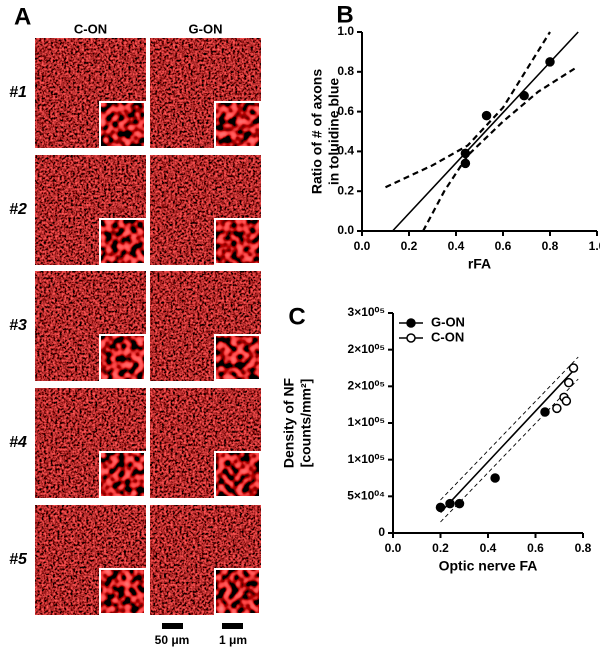  What do you see at coordinates (90, 28) in the screenshot?
I see `column-header: C-ON` at bounding box center [90, 28].